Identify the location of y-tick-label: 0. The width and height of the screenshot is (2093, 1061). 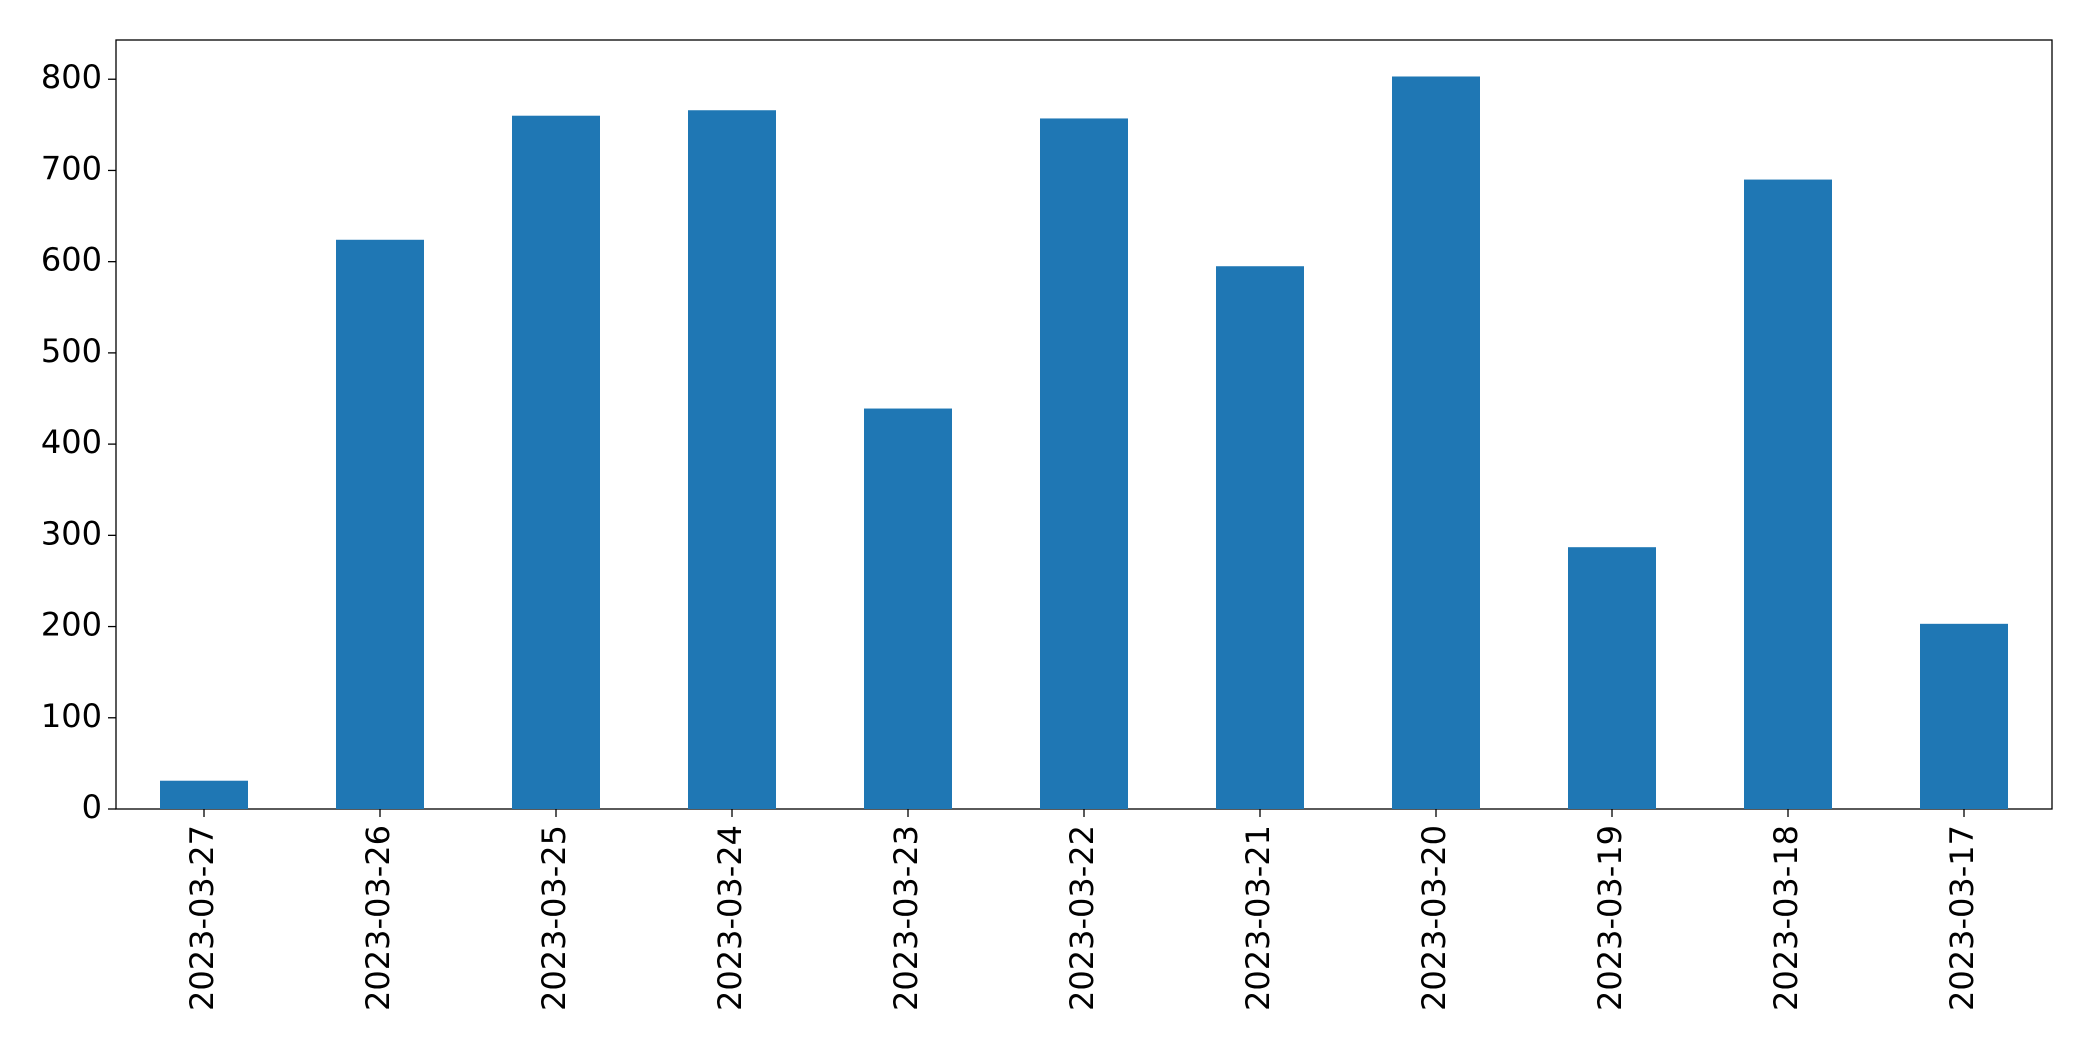
(92, 807).